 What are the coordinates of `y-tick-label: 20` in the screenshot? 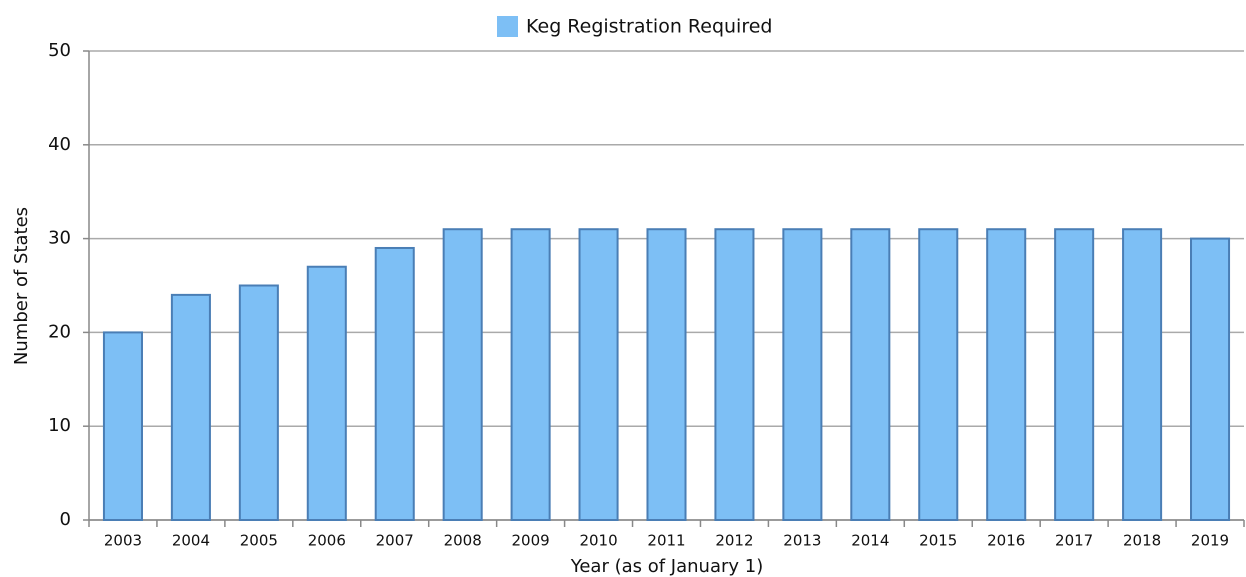 It's located at (59, 331).